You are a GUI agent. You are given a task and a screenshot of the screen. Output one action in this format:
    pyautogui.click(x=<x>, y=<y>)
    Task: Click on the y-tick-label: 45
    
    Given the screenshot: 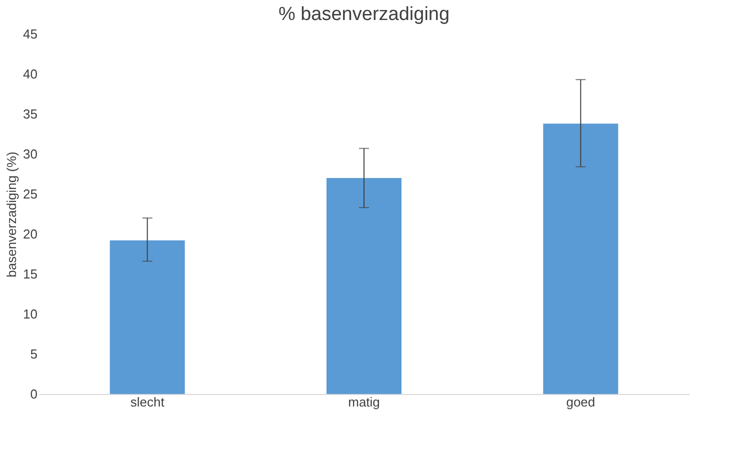 What is the action you would take?
    pyautogui.click(x=30, y=34)
    